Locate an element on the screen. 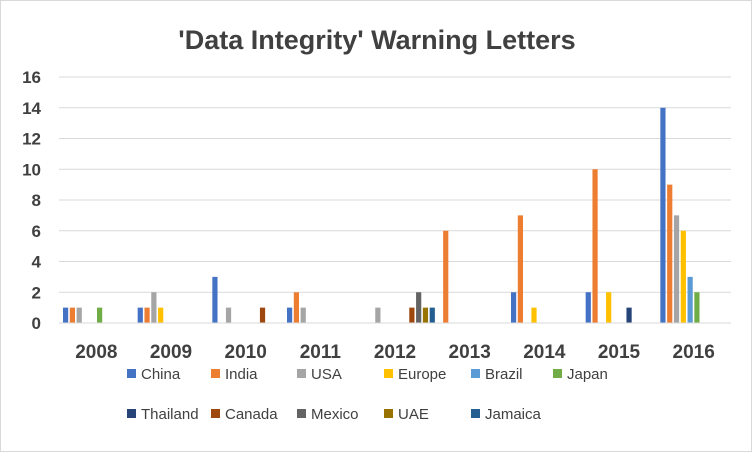  legend-item-brazil: Brazil is located at coordinates (497, 374).